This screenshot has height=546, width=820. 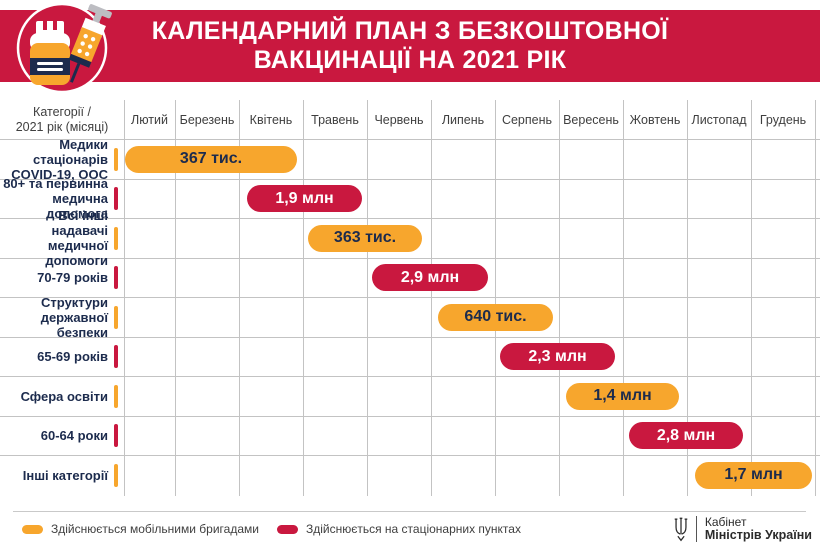 I want to click on trident-icon, so click(x=681, y=529).